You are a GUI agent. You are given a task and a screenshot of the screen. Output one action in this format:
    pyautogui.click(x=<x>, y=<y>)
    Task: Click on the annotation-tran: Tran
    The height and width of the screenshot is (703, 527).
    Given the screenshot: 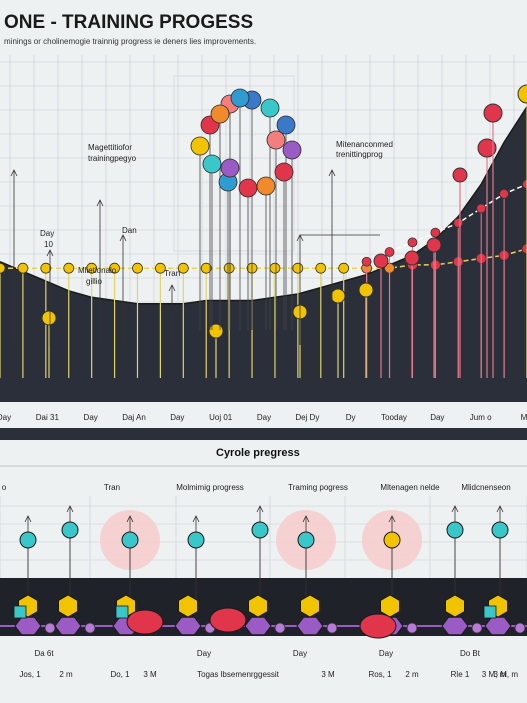 What is the action you would take?
    pyautogui.click(x=172, y=273)
    